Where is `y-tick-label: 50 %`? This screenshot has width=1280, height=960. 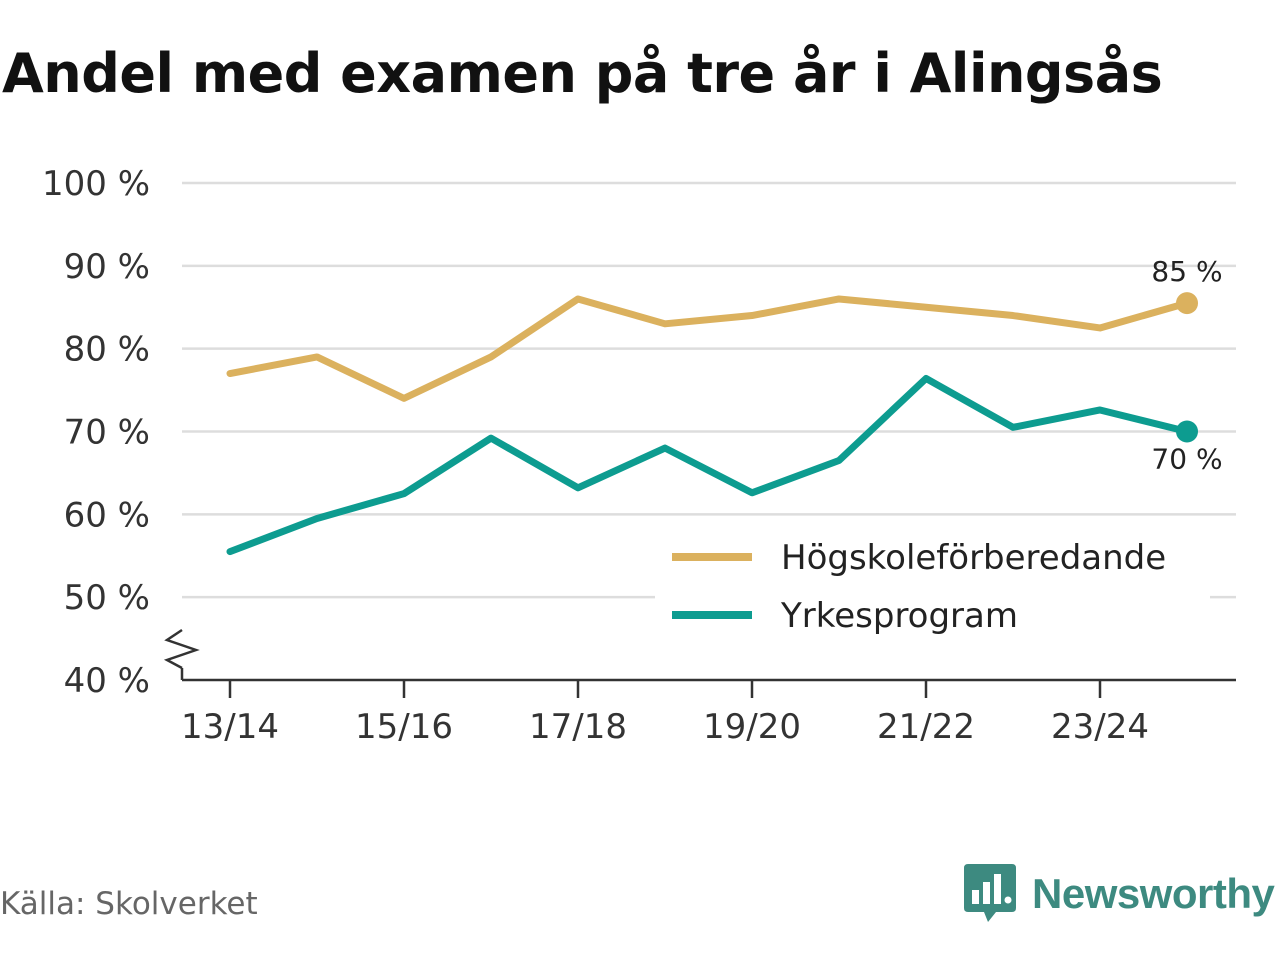
y-tick-label: 50 % is located at coordinates (107, 598).